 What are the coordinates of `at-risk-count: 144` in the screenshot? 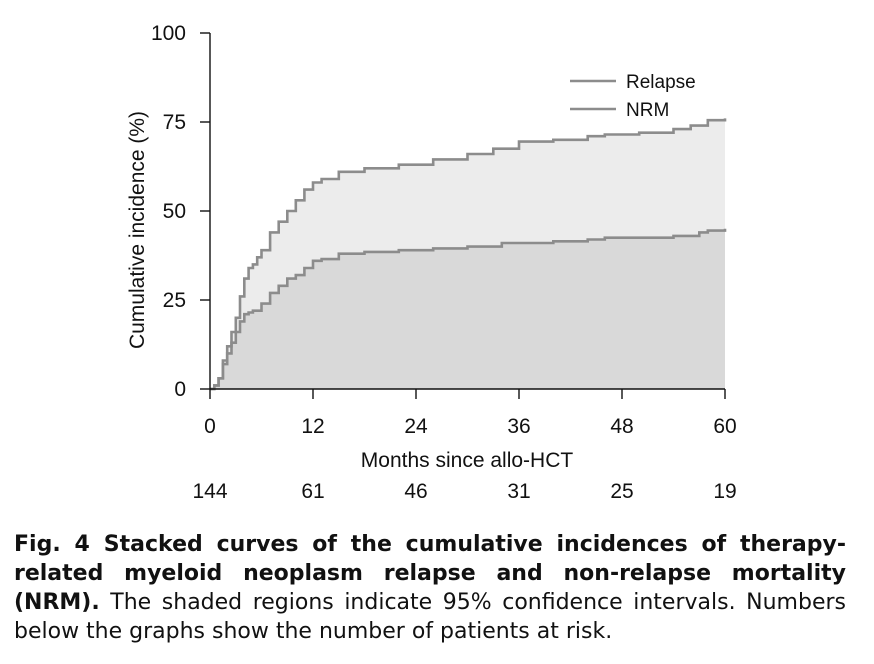 It's located at (209, 491).